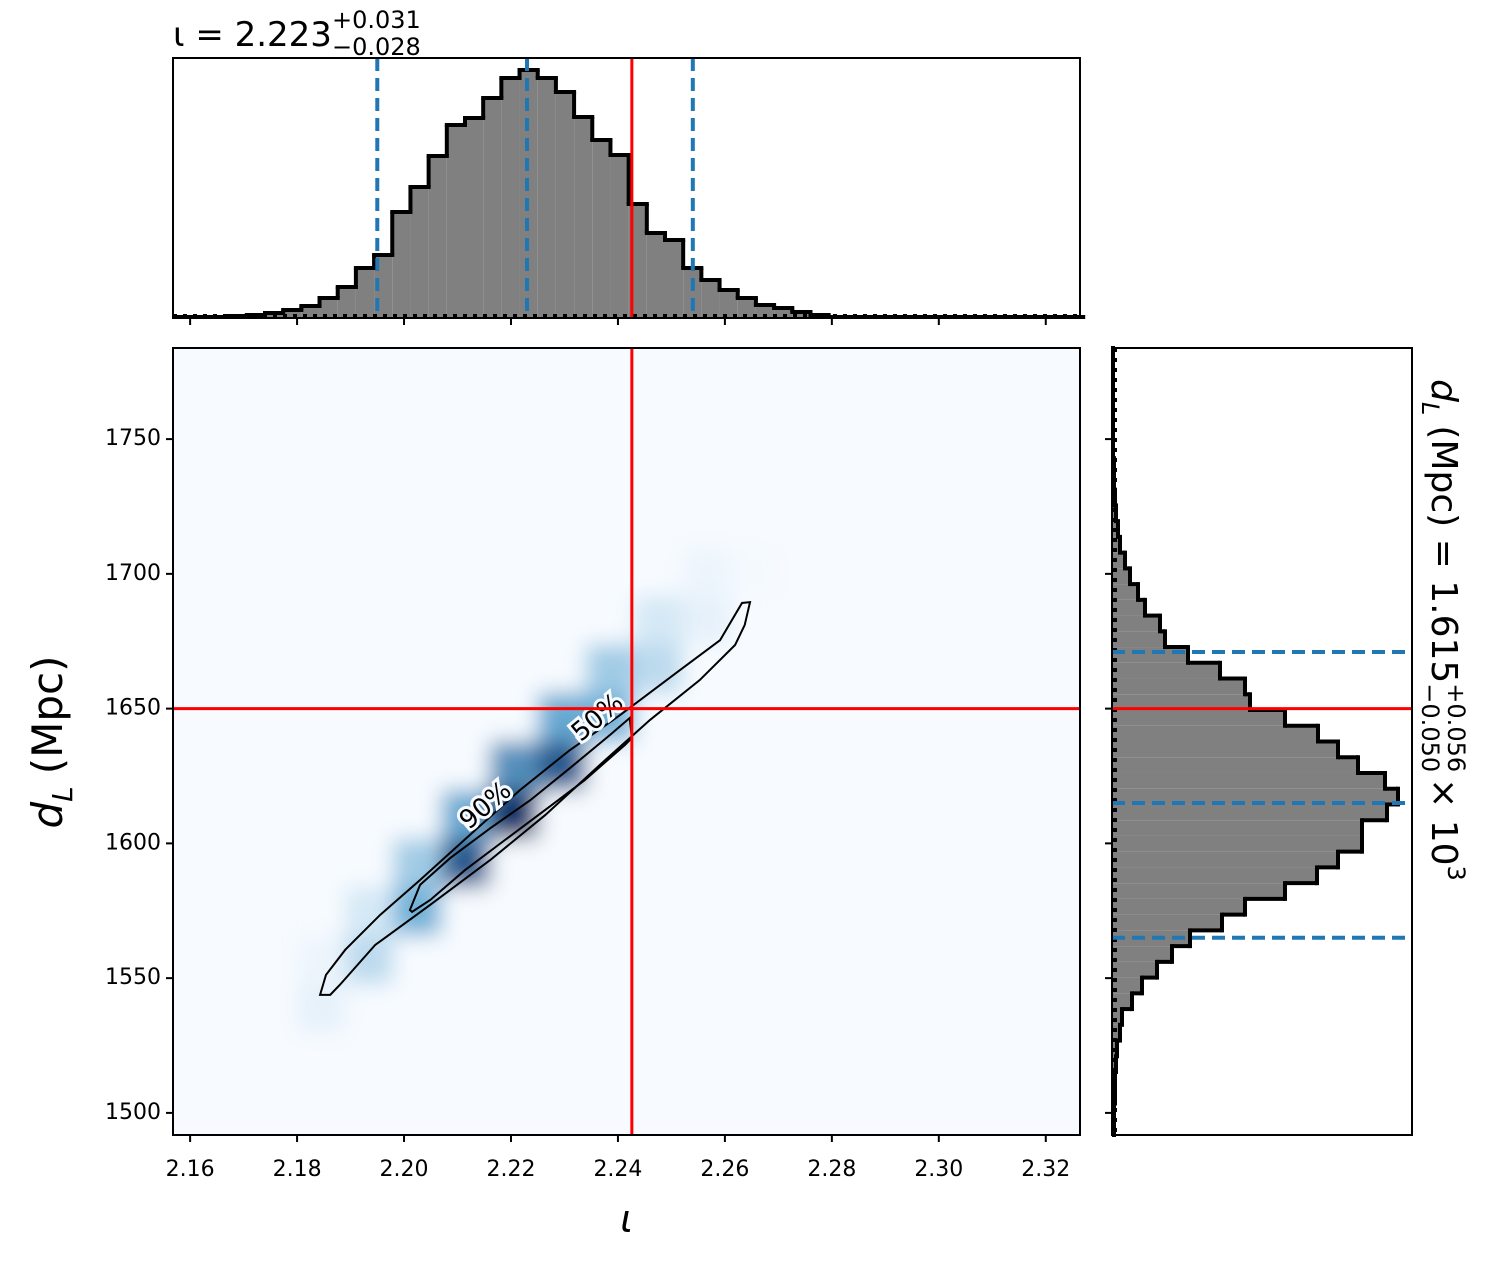  I want to click on title: ι = 2.223 +0.031−0.028, so click(297, 33).